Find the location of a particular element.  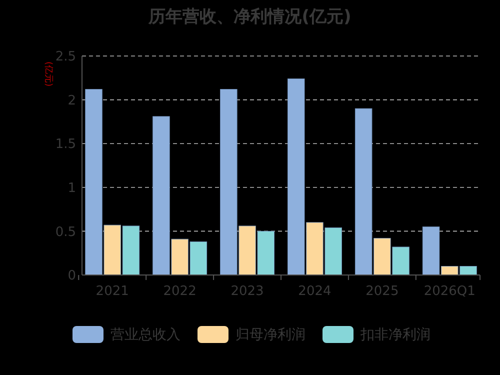

x-tick-label: 2025 is located at coordinates (382, 291).